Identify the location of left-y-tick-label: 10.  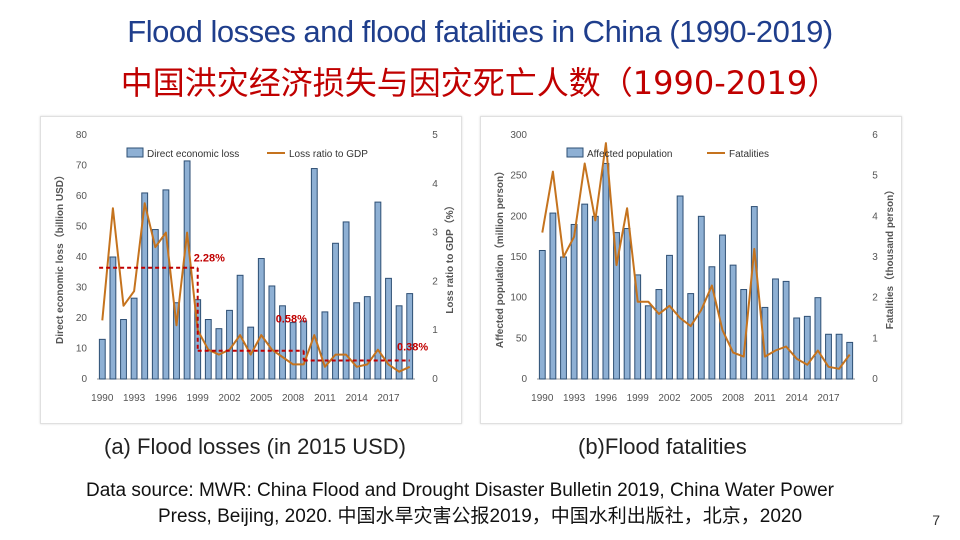
(82, 349).